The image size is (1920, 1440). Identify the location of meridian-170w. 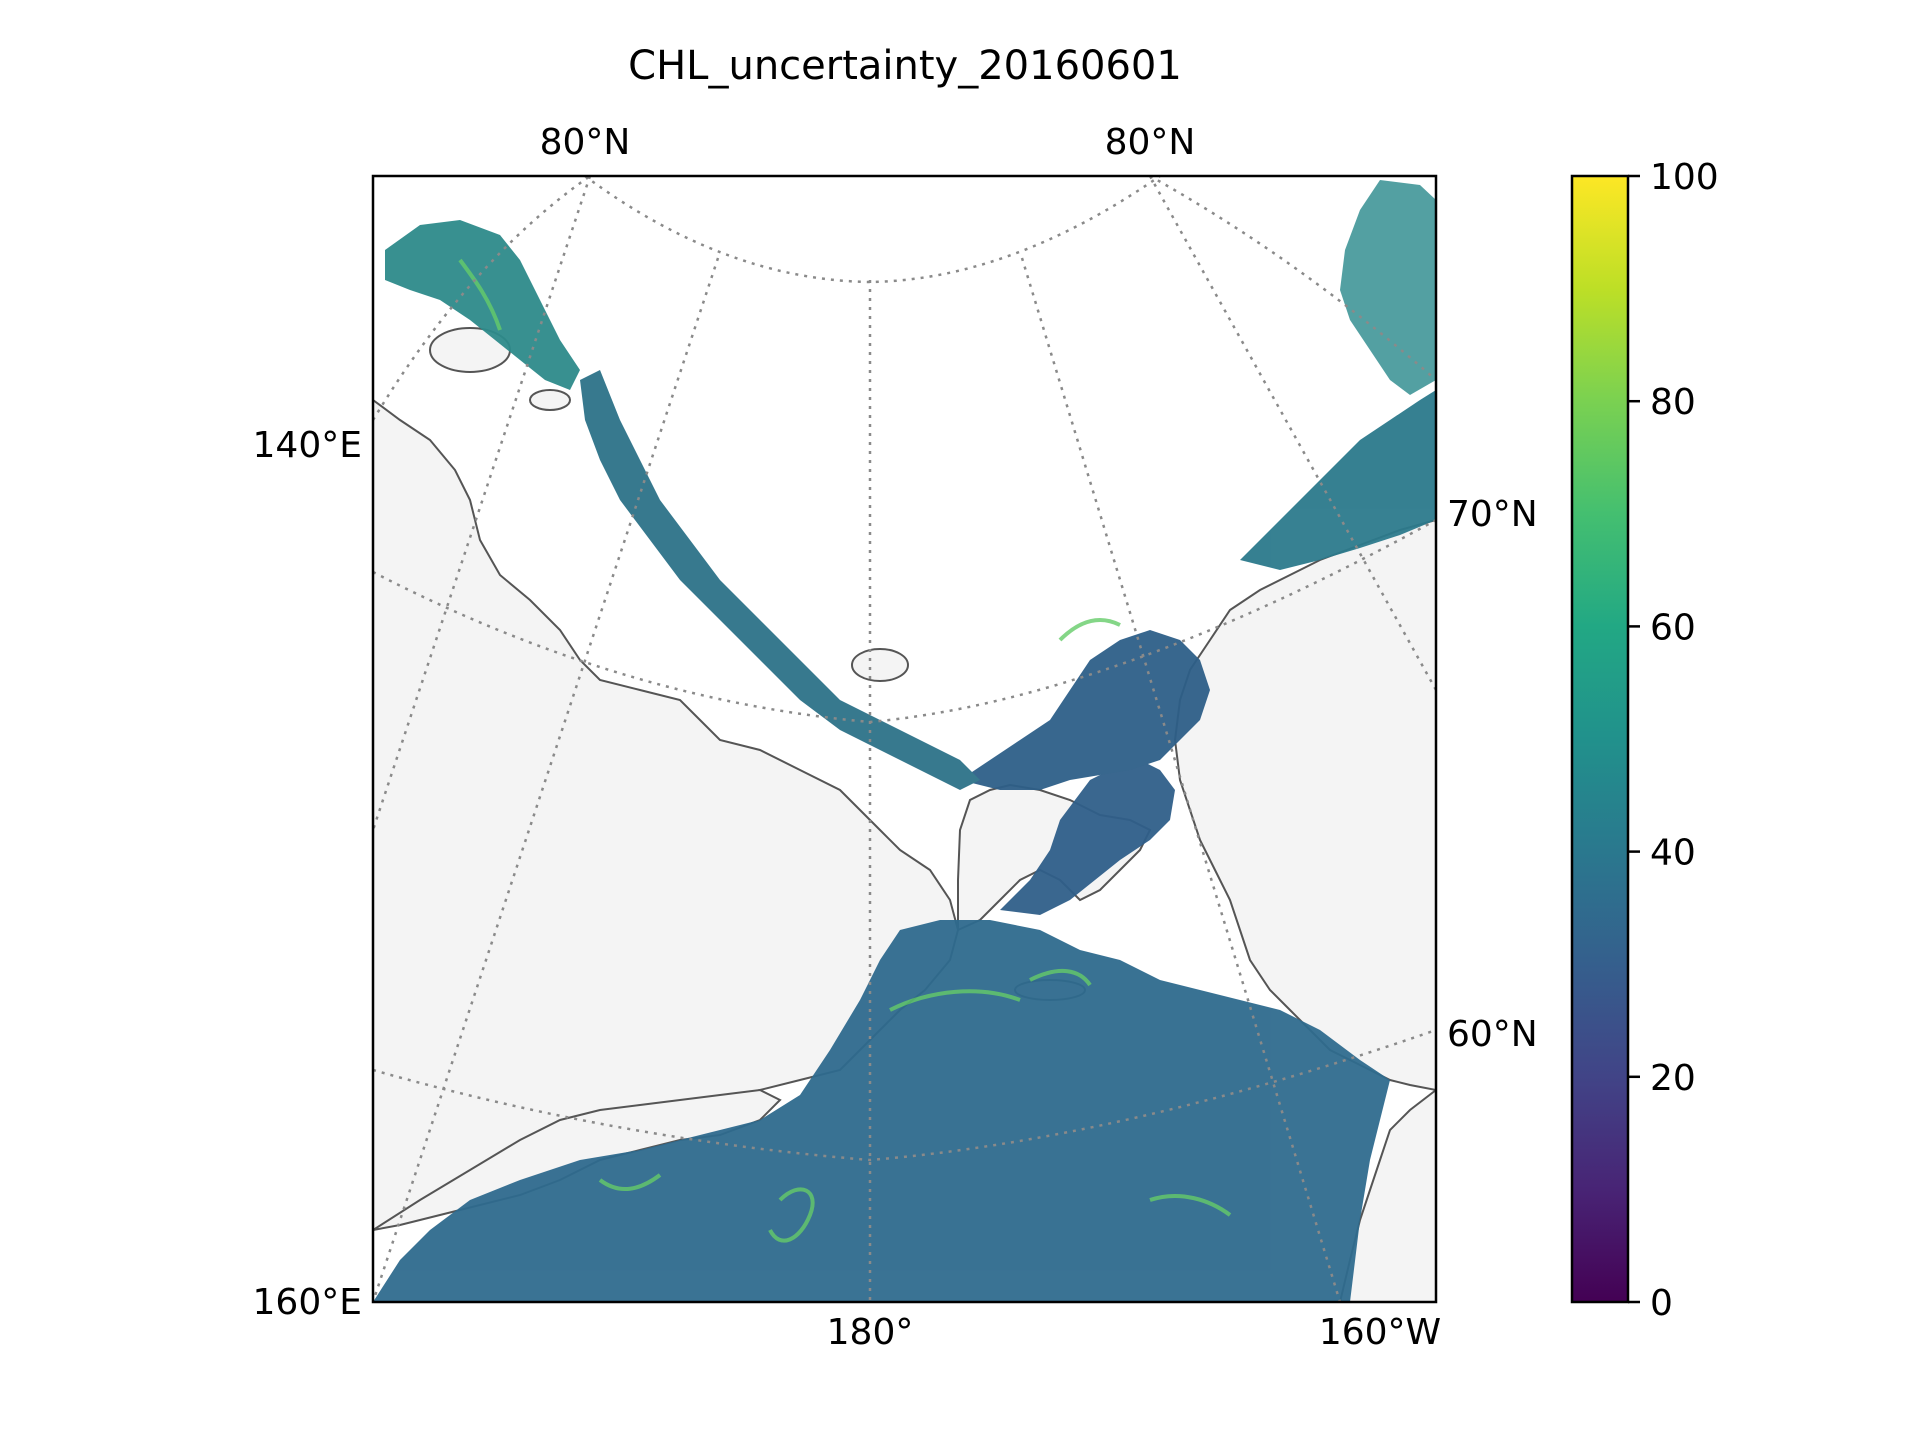
(1181, 779).